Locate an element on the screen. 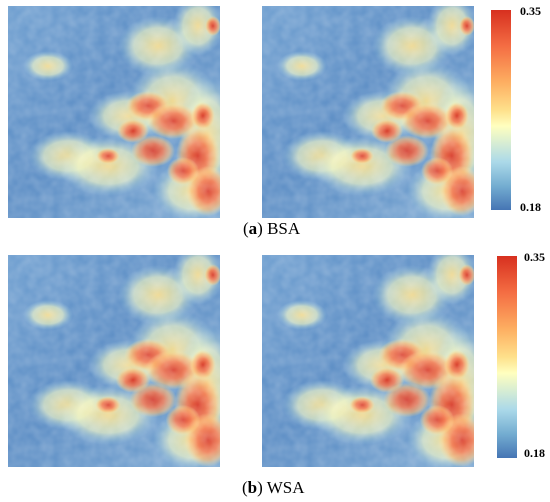 Image resolution: width=550 pixels, height=502 pixels. bsa-colorbar-min-label: 0.18 is located at coordinates (530, 207).